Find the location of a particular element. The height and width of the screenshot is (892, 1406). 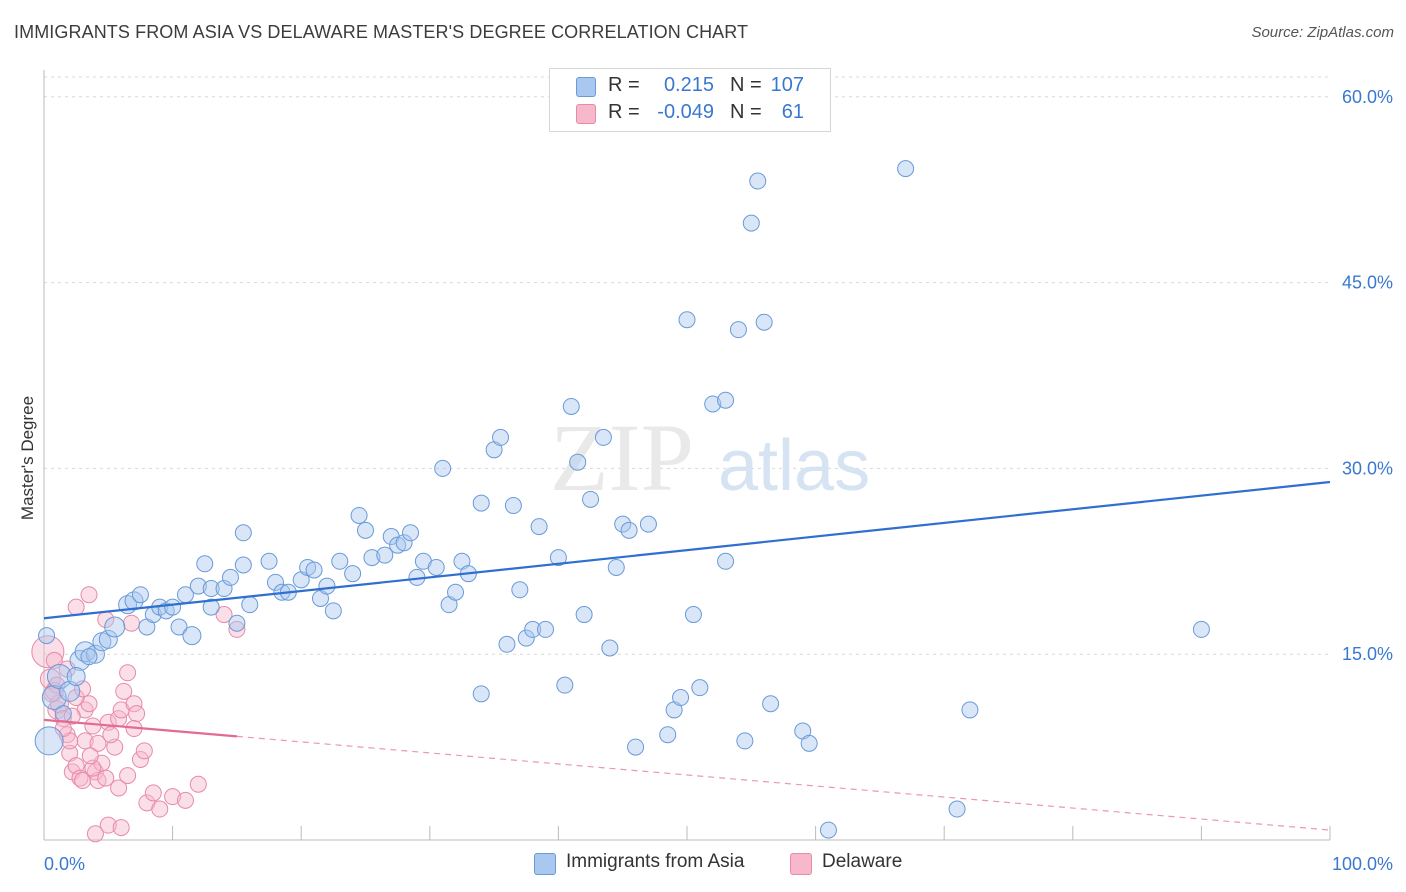

legend-n-value: 107 is located at coordinates (787, 85).